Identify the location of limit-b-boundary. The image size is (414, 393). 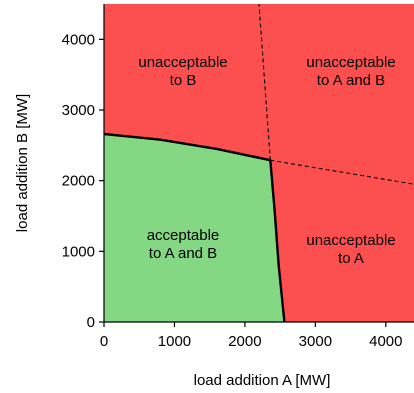
(187, 147).